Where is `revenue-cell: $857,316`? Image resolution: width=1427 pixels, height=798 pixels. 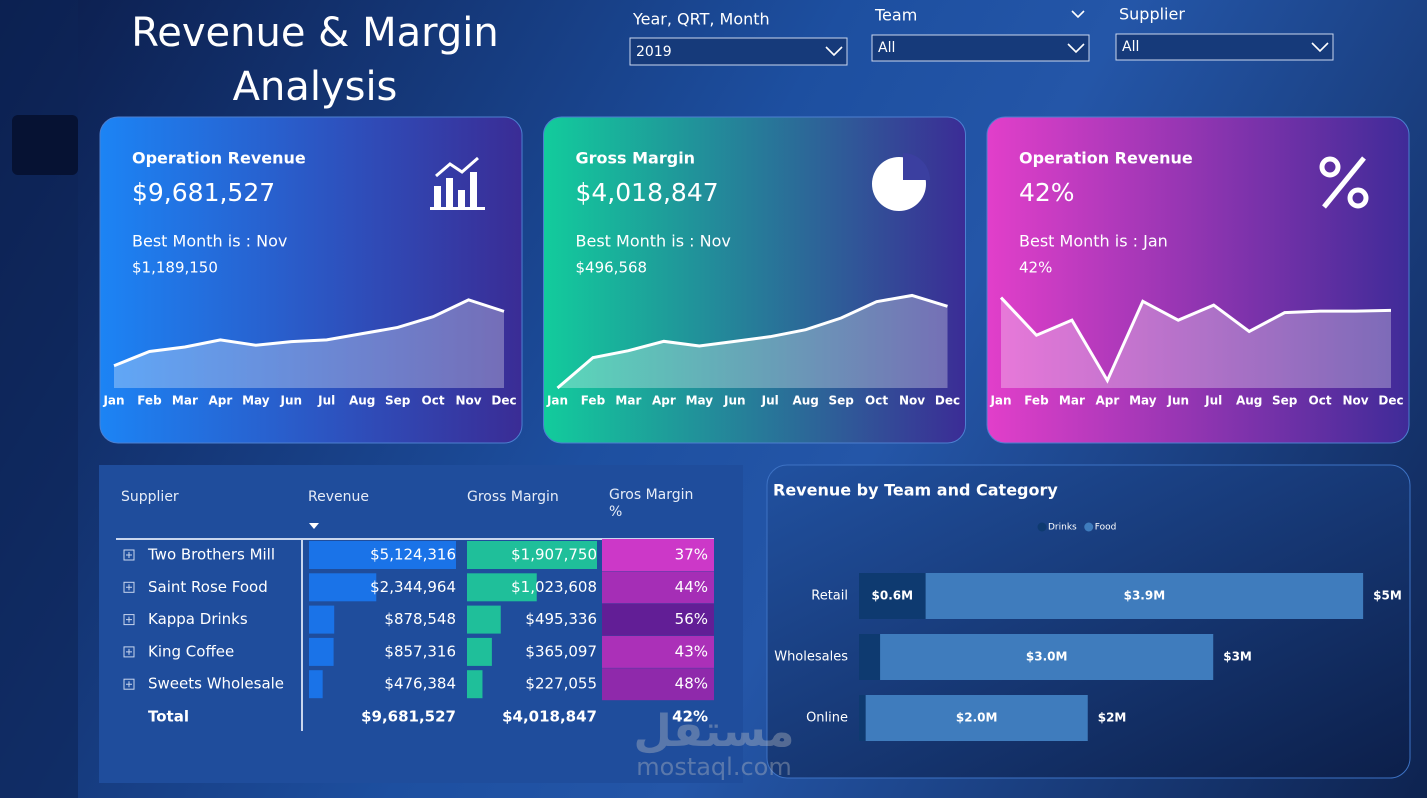 revenue-cell: $857,316 is located at coordinates (420, 651).